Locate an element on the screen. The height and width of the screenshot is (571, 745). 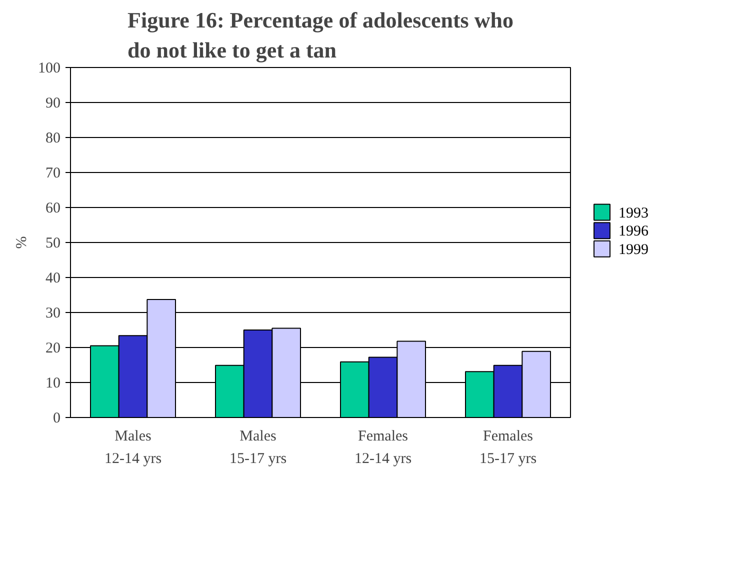
legend-label: 1993 is located at coordinates (633, 213).